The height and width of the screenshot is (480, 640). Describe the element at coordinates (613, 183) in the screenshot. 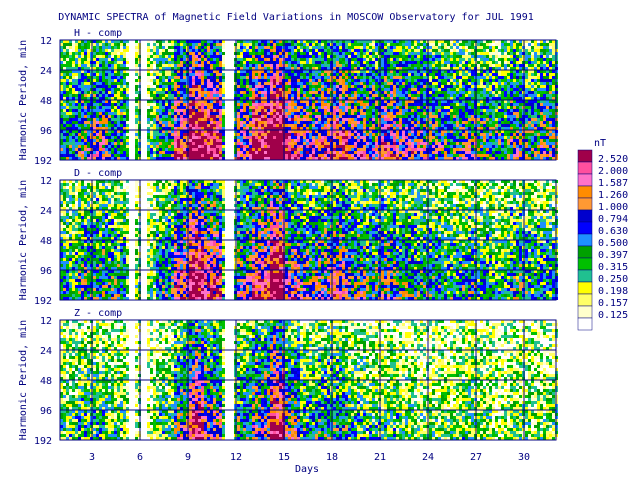

I see `colorbar-label: 1.587` at that location.